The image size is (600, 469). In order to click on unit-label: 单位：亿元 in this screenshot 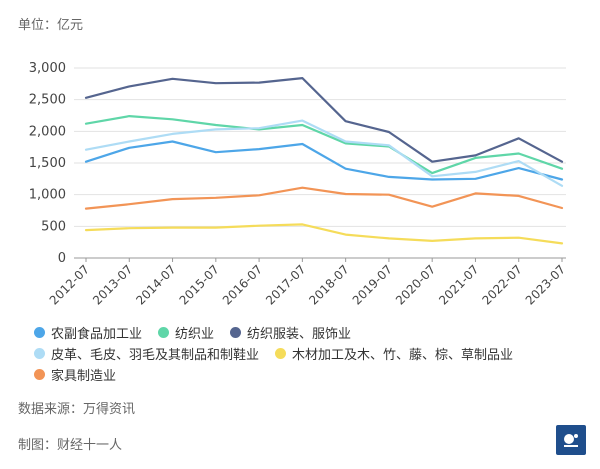, I will do `click(51, 25)`.